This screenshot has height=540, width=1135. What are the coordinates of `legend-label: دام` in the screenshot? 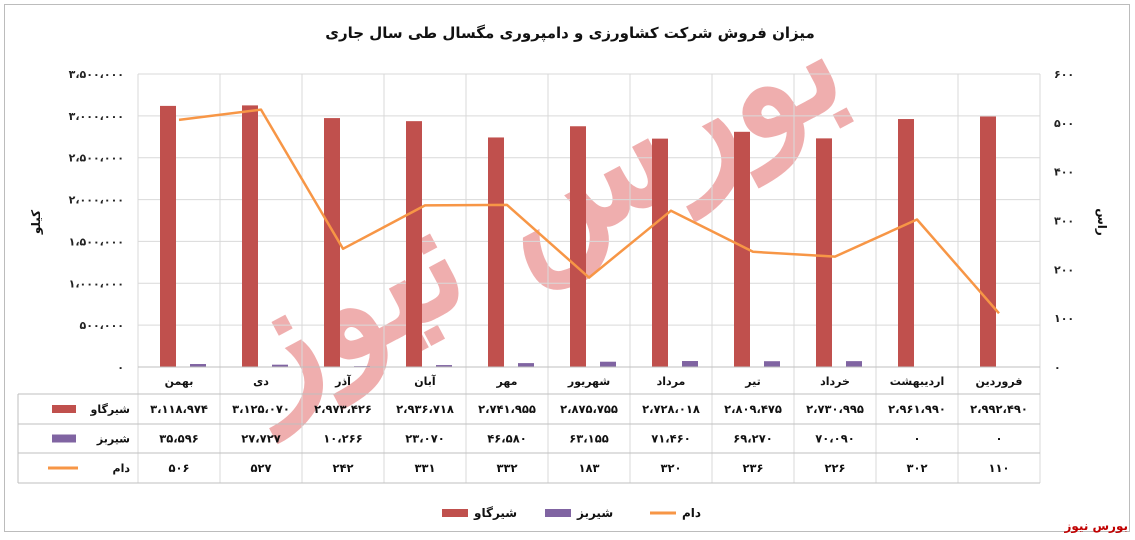 It's located at (691, 513).